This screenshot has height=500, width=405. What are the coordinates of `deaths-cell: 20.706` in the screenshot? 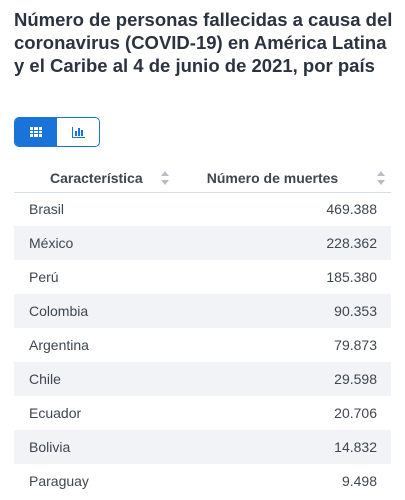 It's located at (355, 413).